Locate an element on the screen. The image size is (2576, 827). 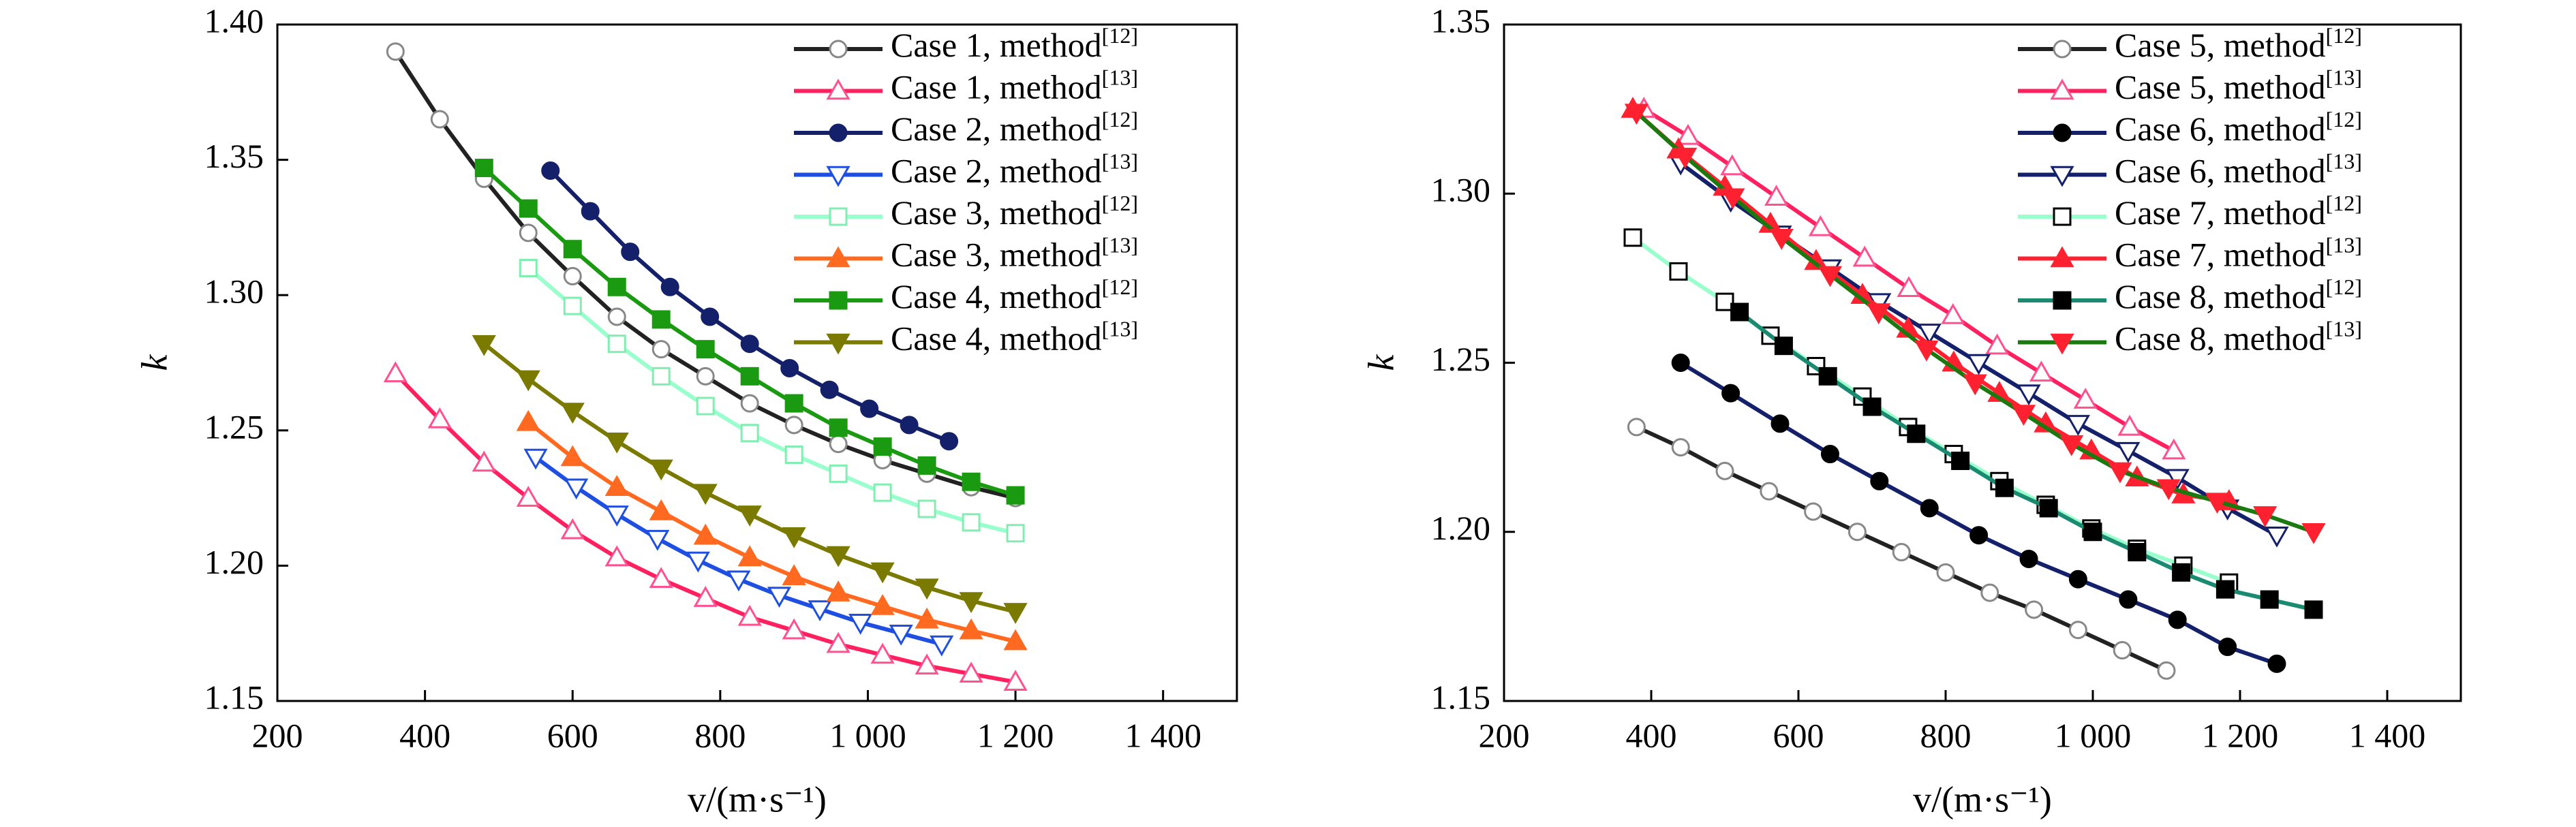
x-tick-label: 200 is located at coordinates (277, 735).